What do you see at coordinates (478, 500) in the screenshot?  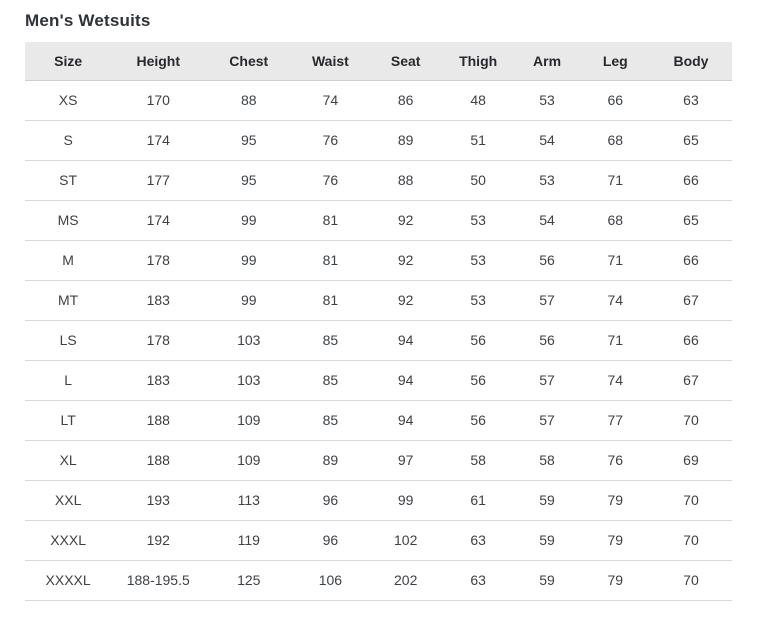 I see `measurement-cell: 61` at bounding box center [478, 500].